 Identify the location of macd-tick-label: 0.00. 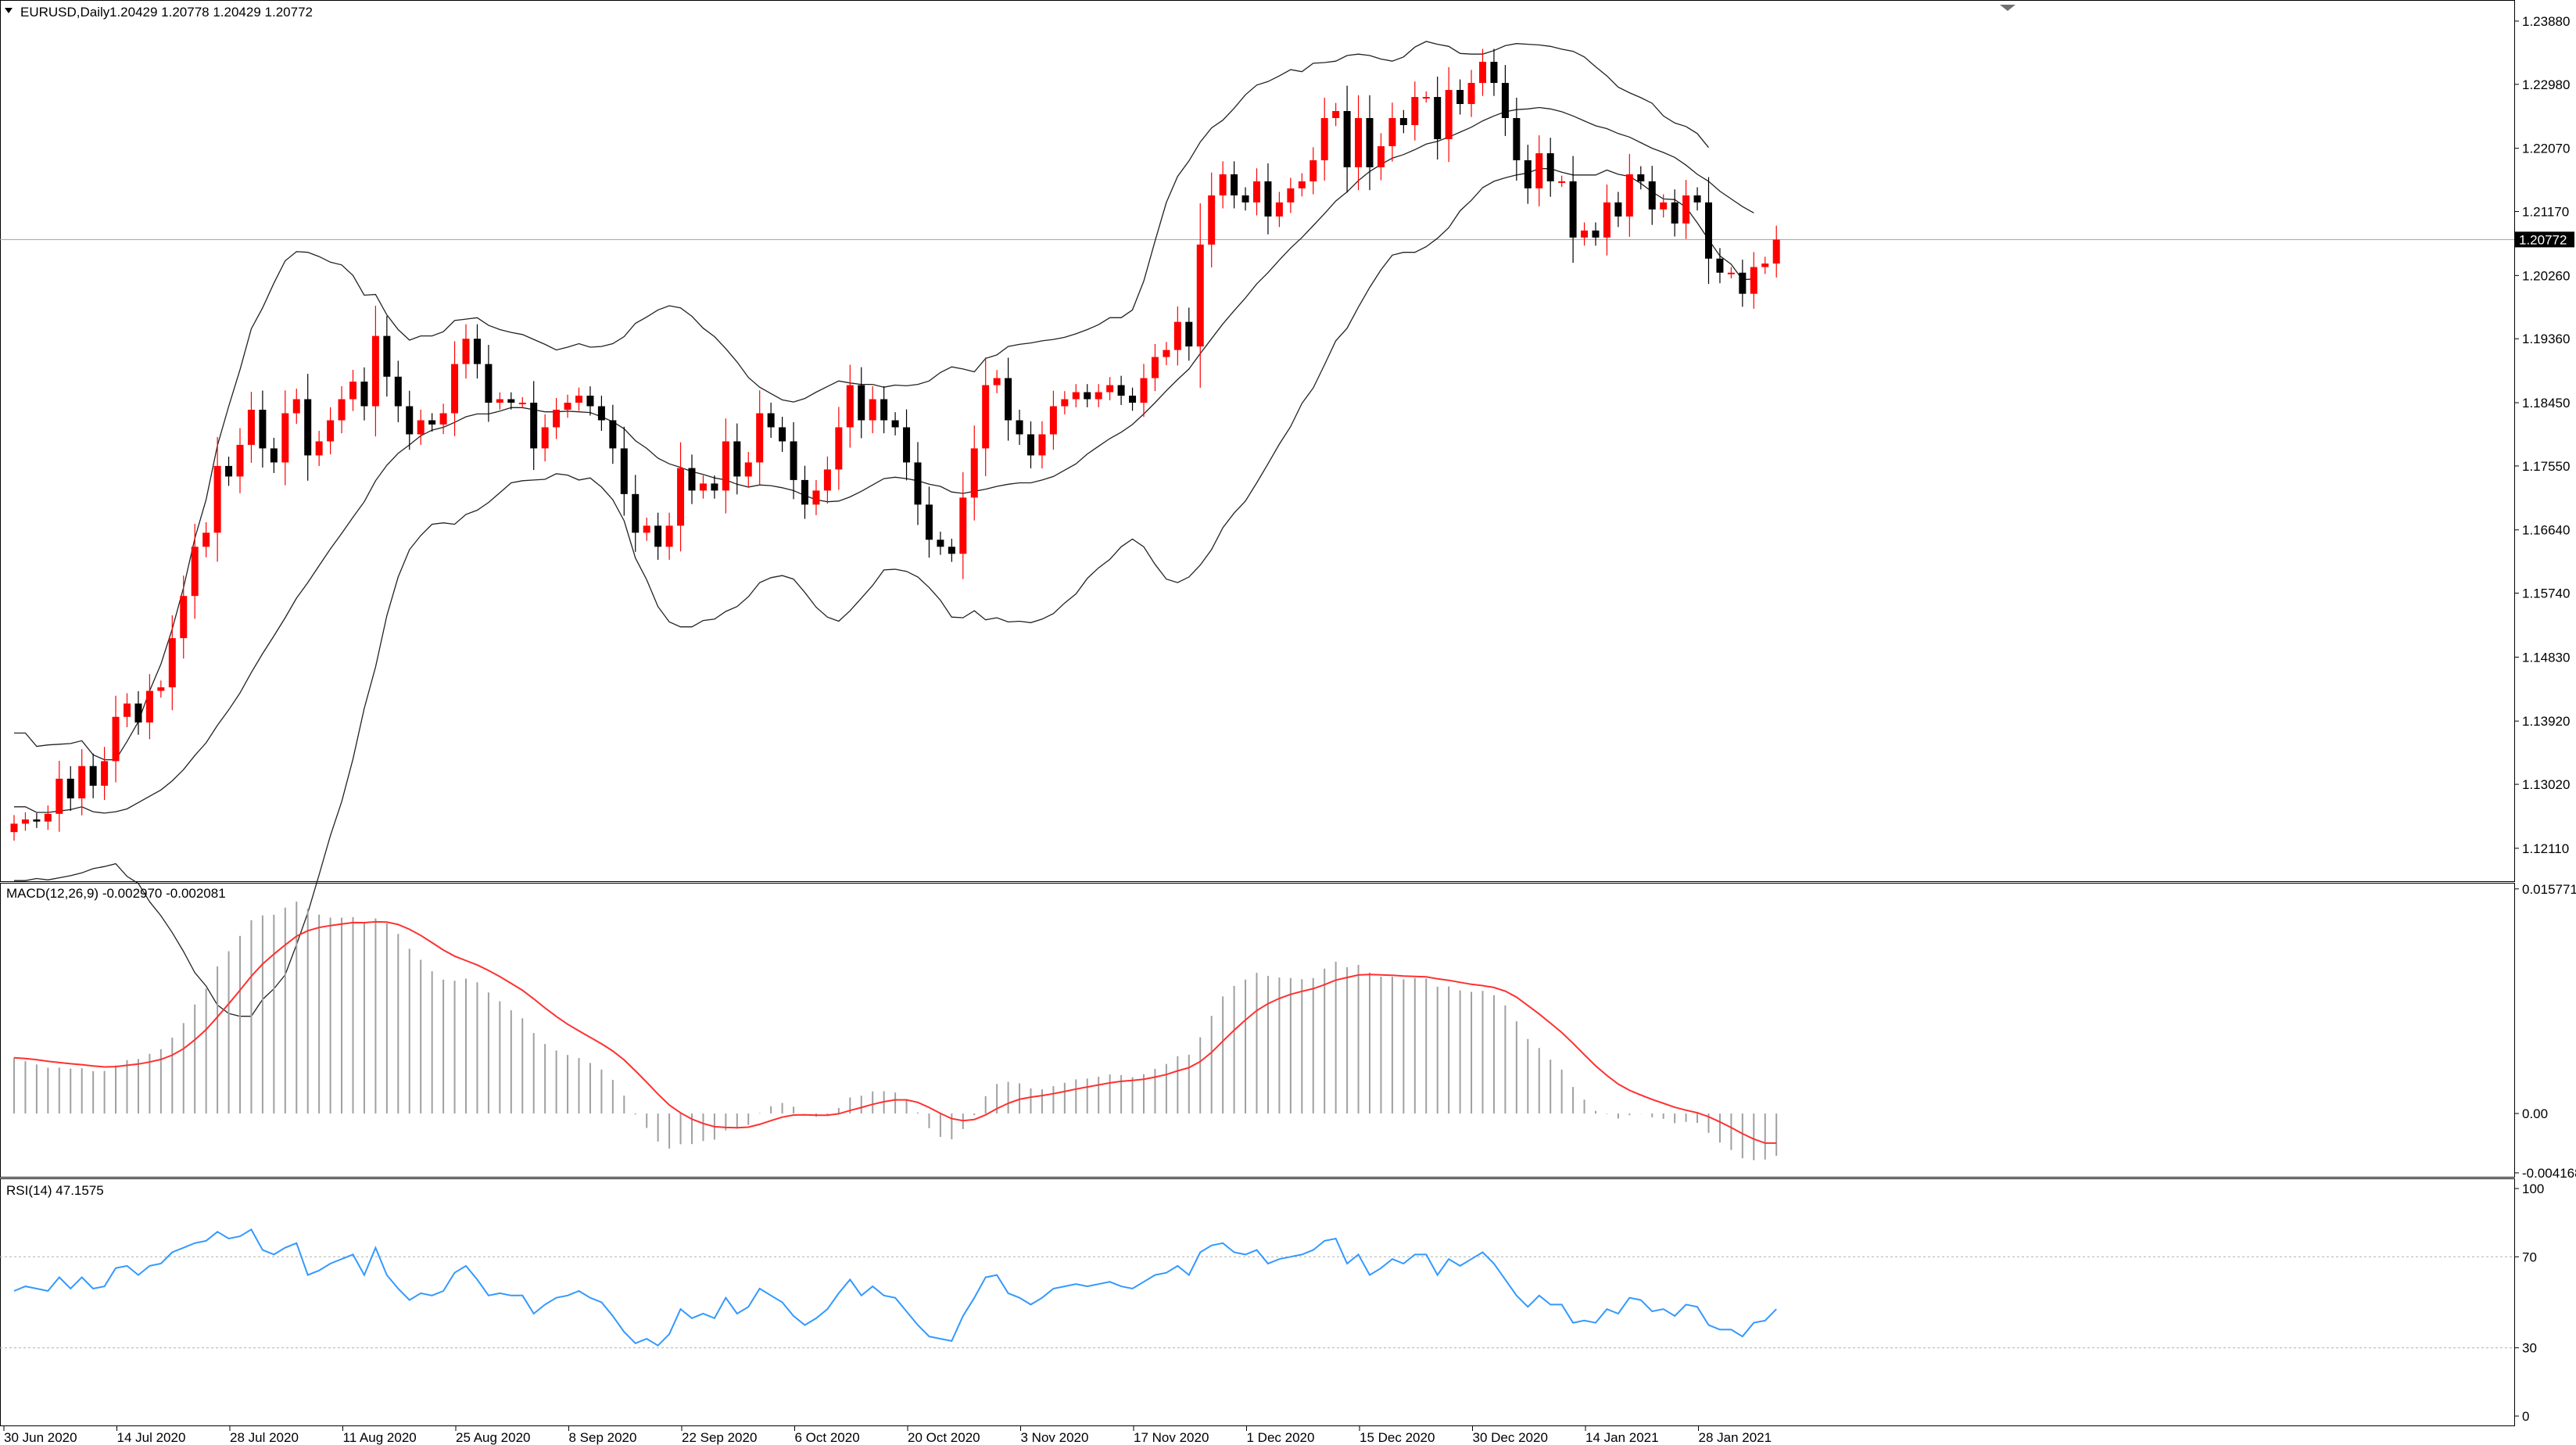
(2535, 1113).